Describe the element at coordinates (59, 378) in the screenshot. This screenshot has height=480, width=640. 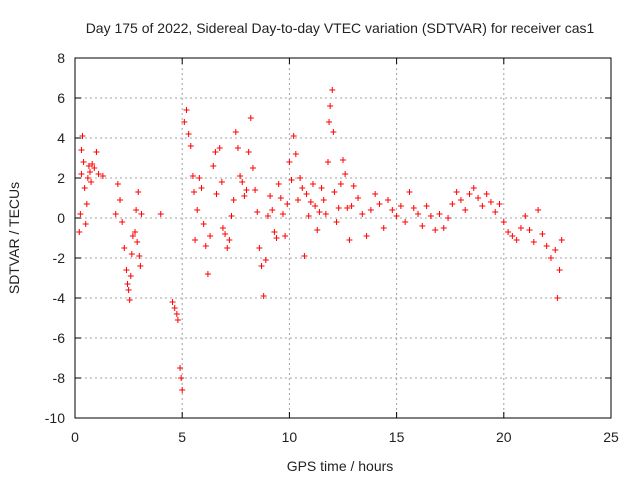
I see `y-tick-label: -8` at that location.